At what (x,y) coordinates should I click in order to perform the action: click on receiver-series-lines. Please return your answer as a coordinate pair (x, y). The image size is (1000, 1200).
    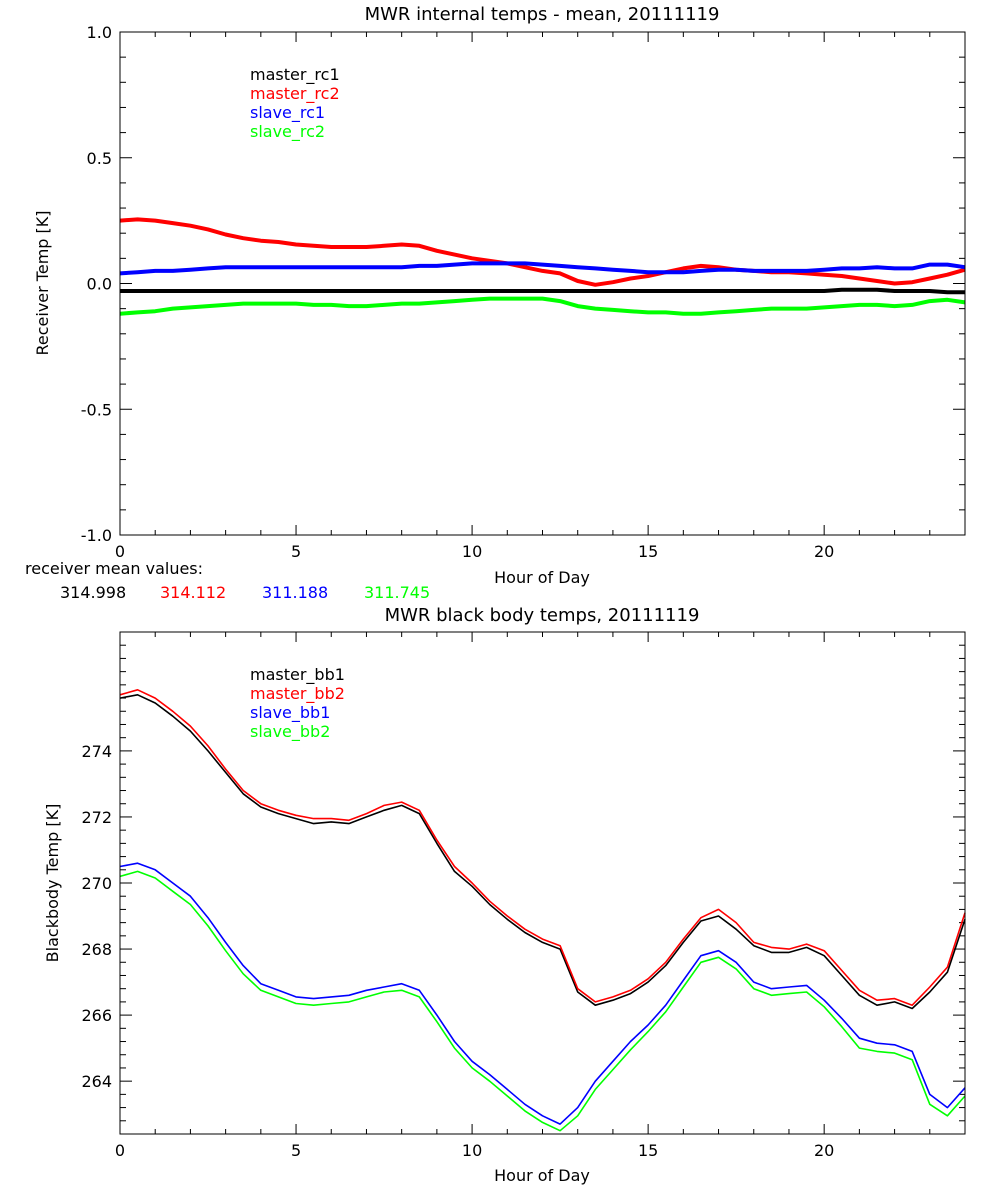
    Looking at the image, I should click on (542, 266).